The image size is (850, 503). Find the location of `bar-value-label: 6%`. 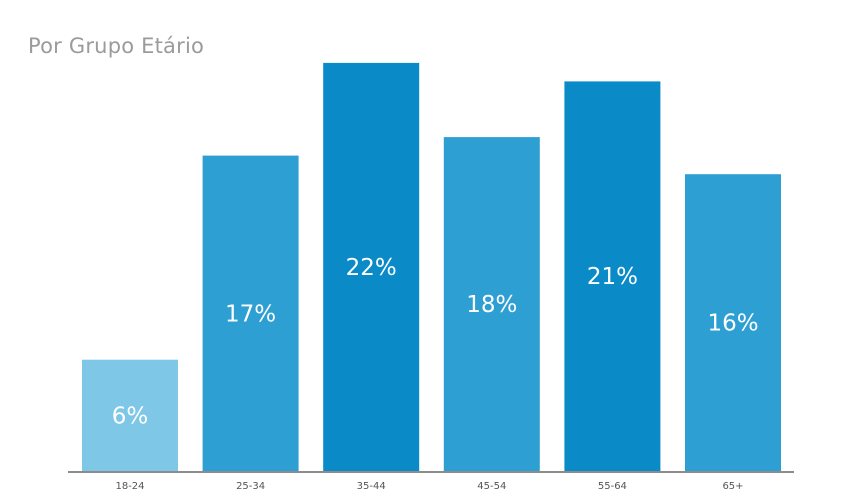

bar-value-label: 6% is located at coordinates (130, 416).